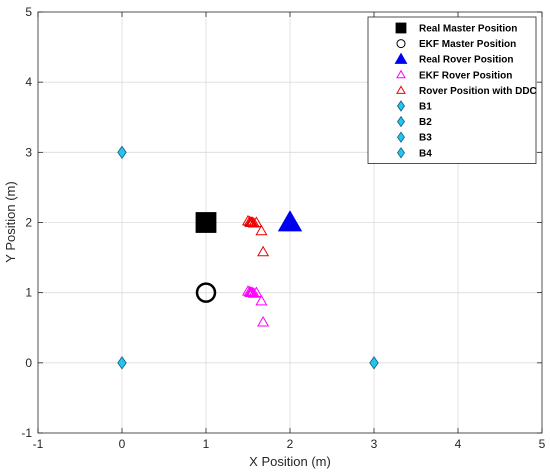  Describe the element at coordinates (458, 444) in the screenshot. I see `x-tick-label: 4` at that location.